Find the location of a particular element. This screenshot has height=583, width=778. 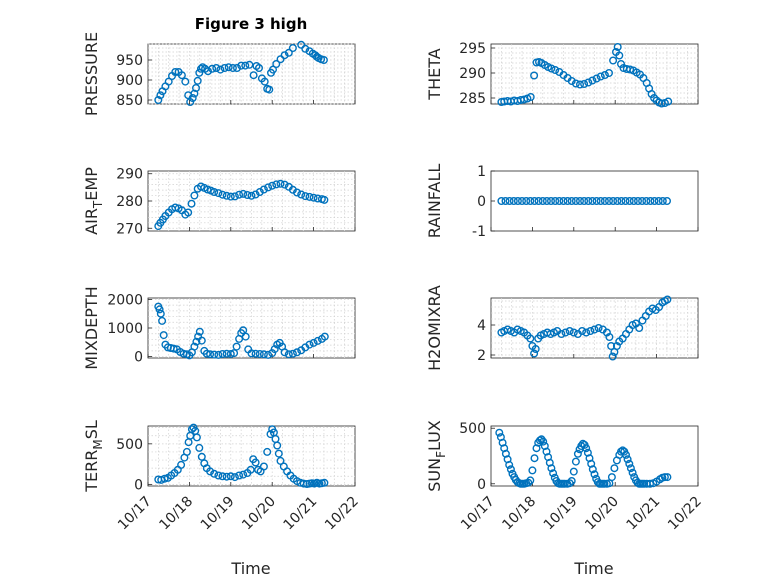

subplot-theta: 285 290 295 THETA is located at coordinates (562, 74).